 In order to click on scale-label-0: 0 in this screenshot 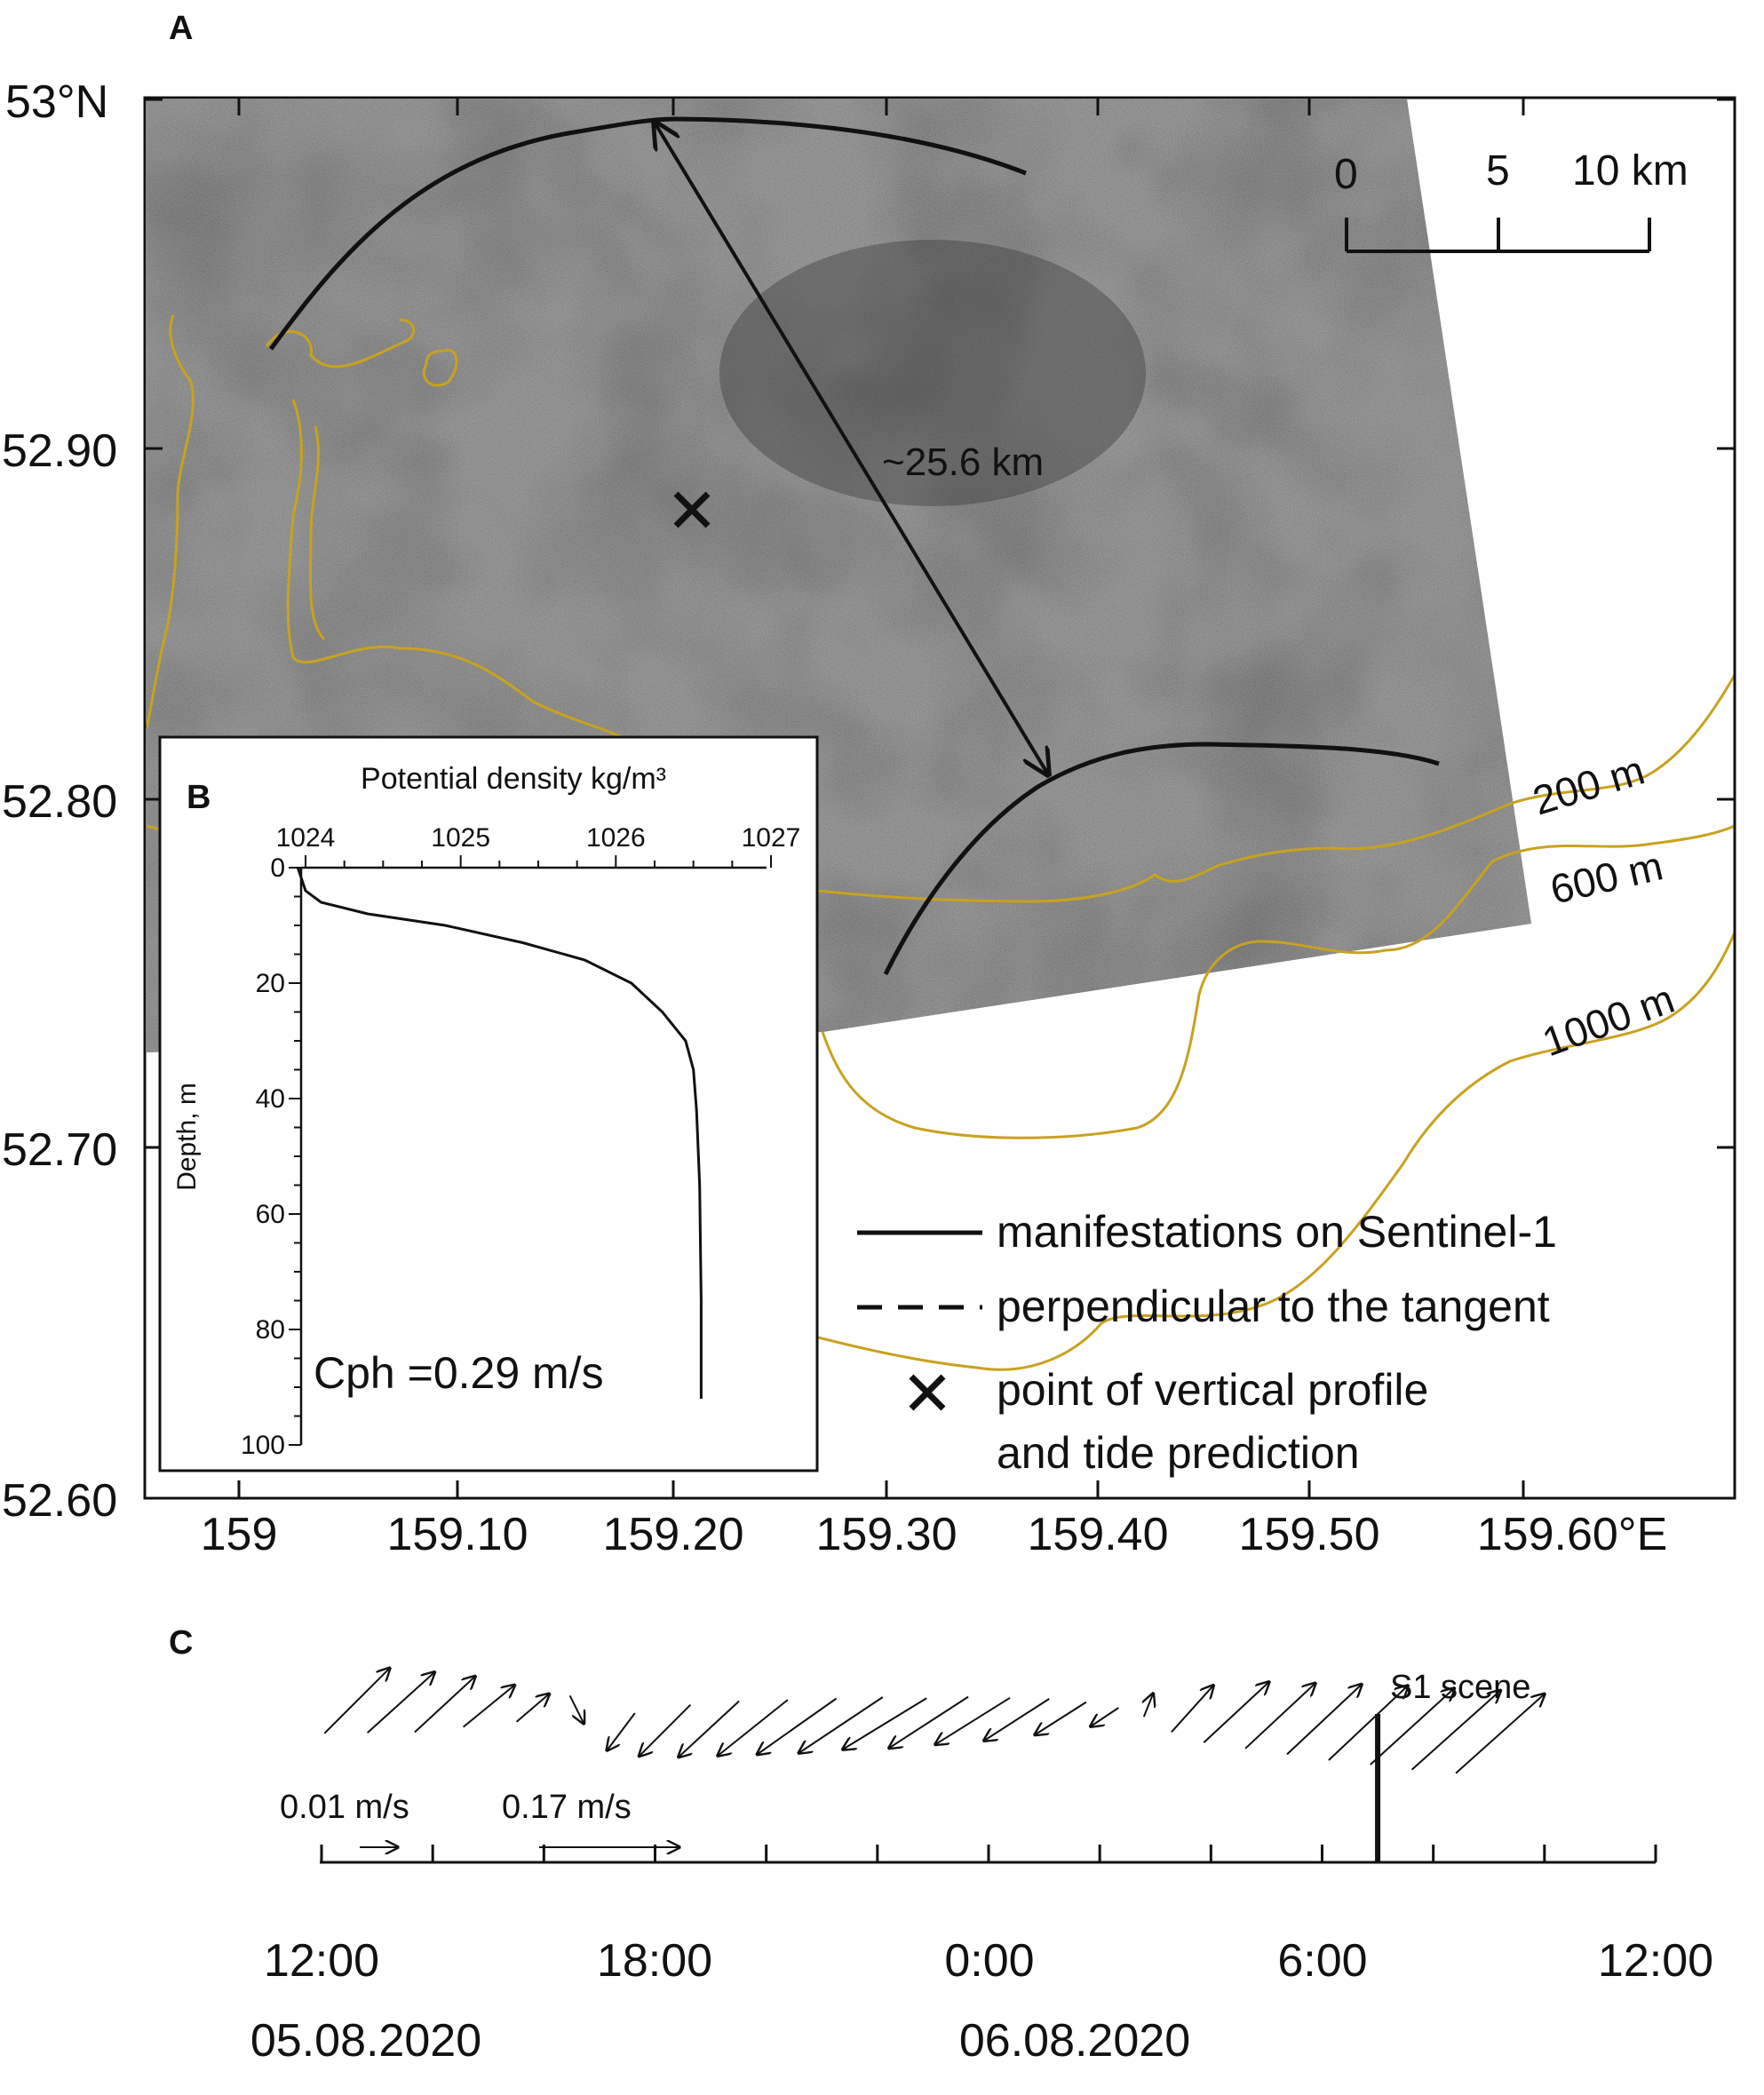, I will do `click(1346, 175)`.